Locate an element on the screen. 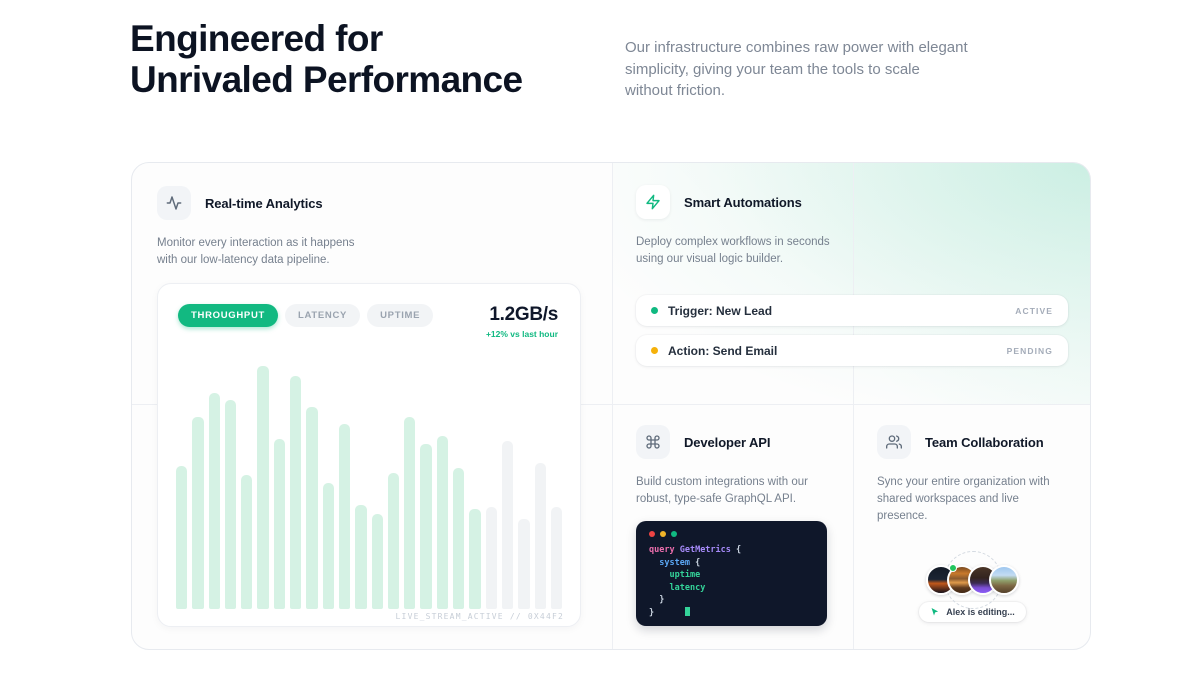 This screenshot has width=1200, height=675. workflow-status-badge: PENDING is located at coordinates (1029, 350).